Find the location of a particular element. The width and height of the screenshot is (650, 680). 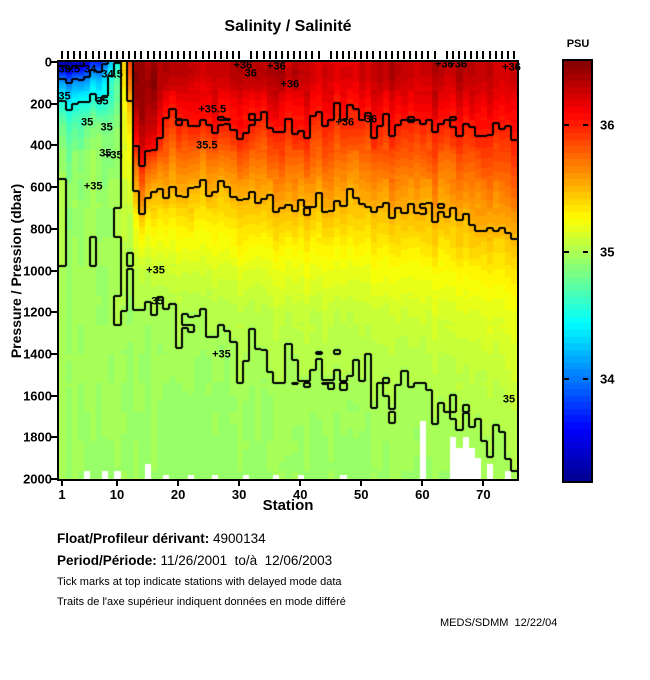

contour-label: 34 is located at coordinates (90, 69).